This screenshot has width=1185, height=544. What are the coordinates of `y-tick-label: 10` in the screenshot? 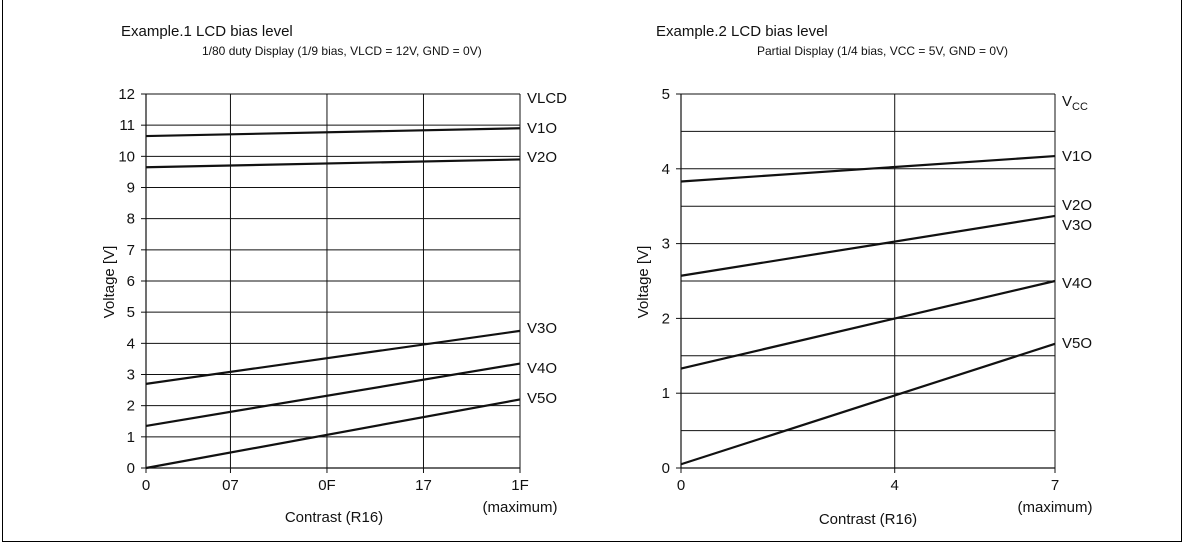 It's located at (126, 156).